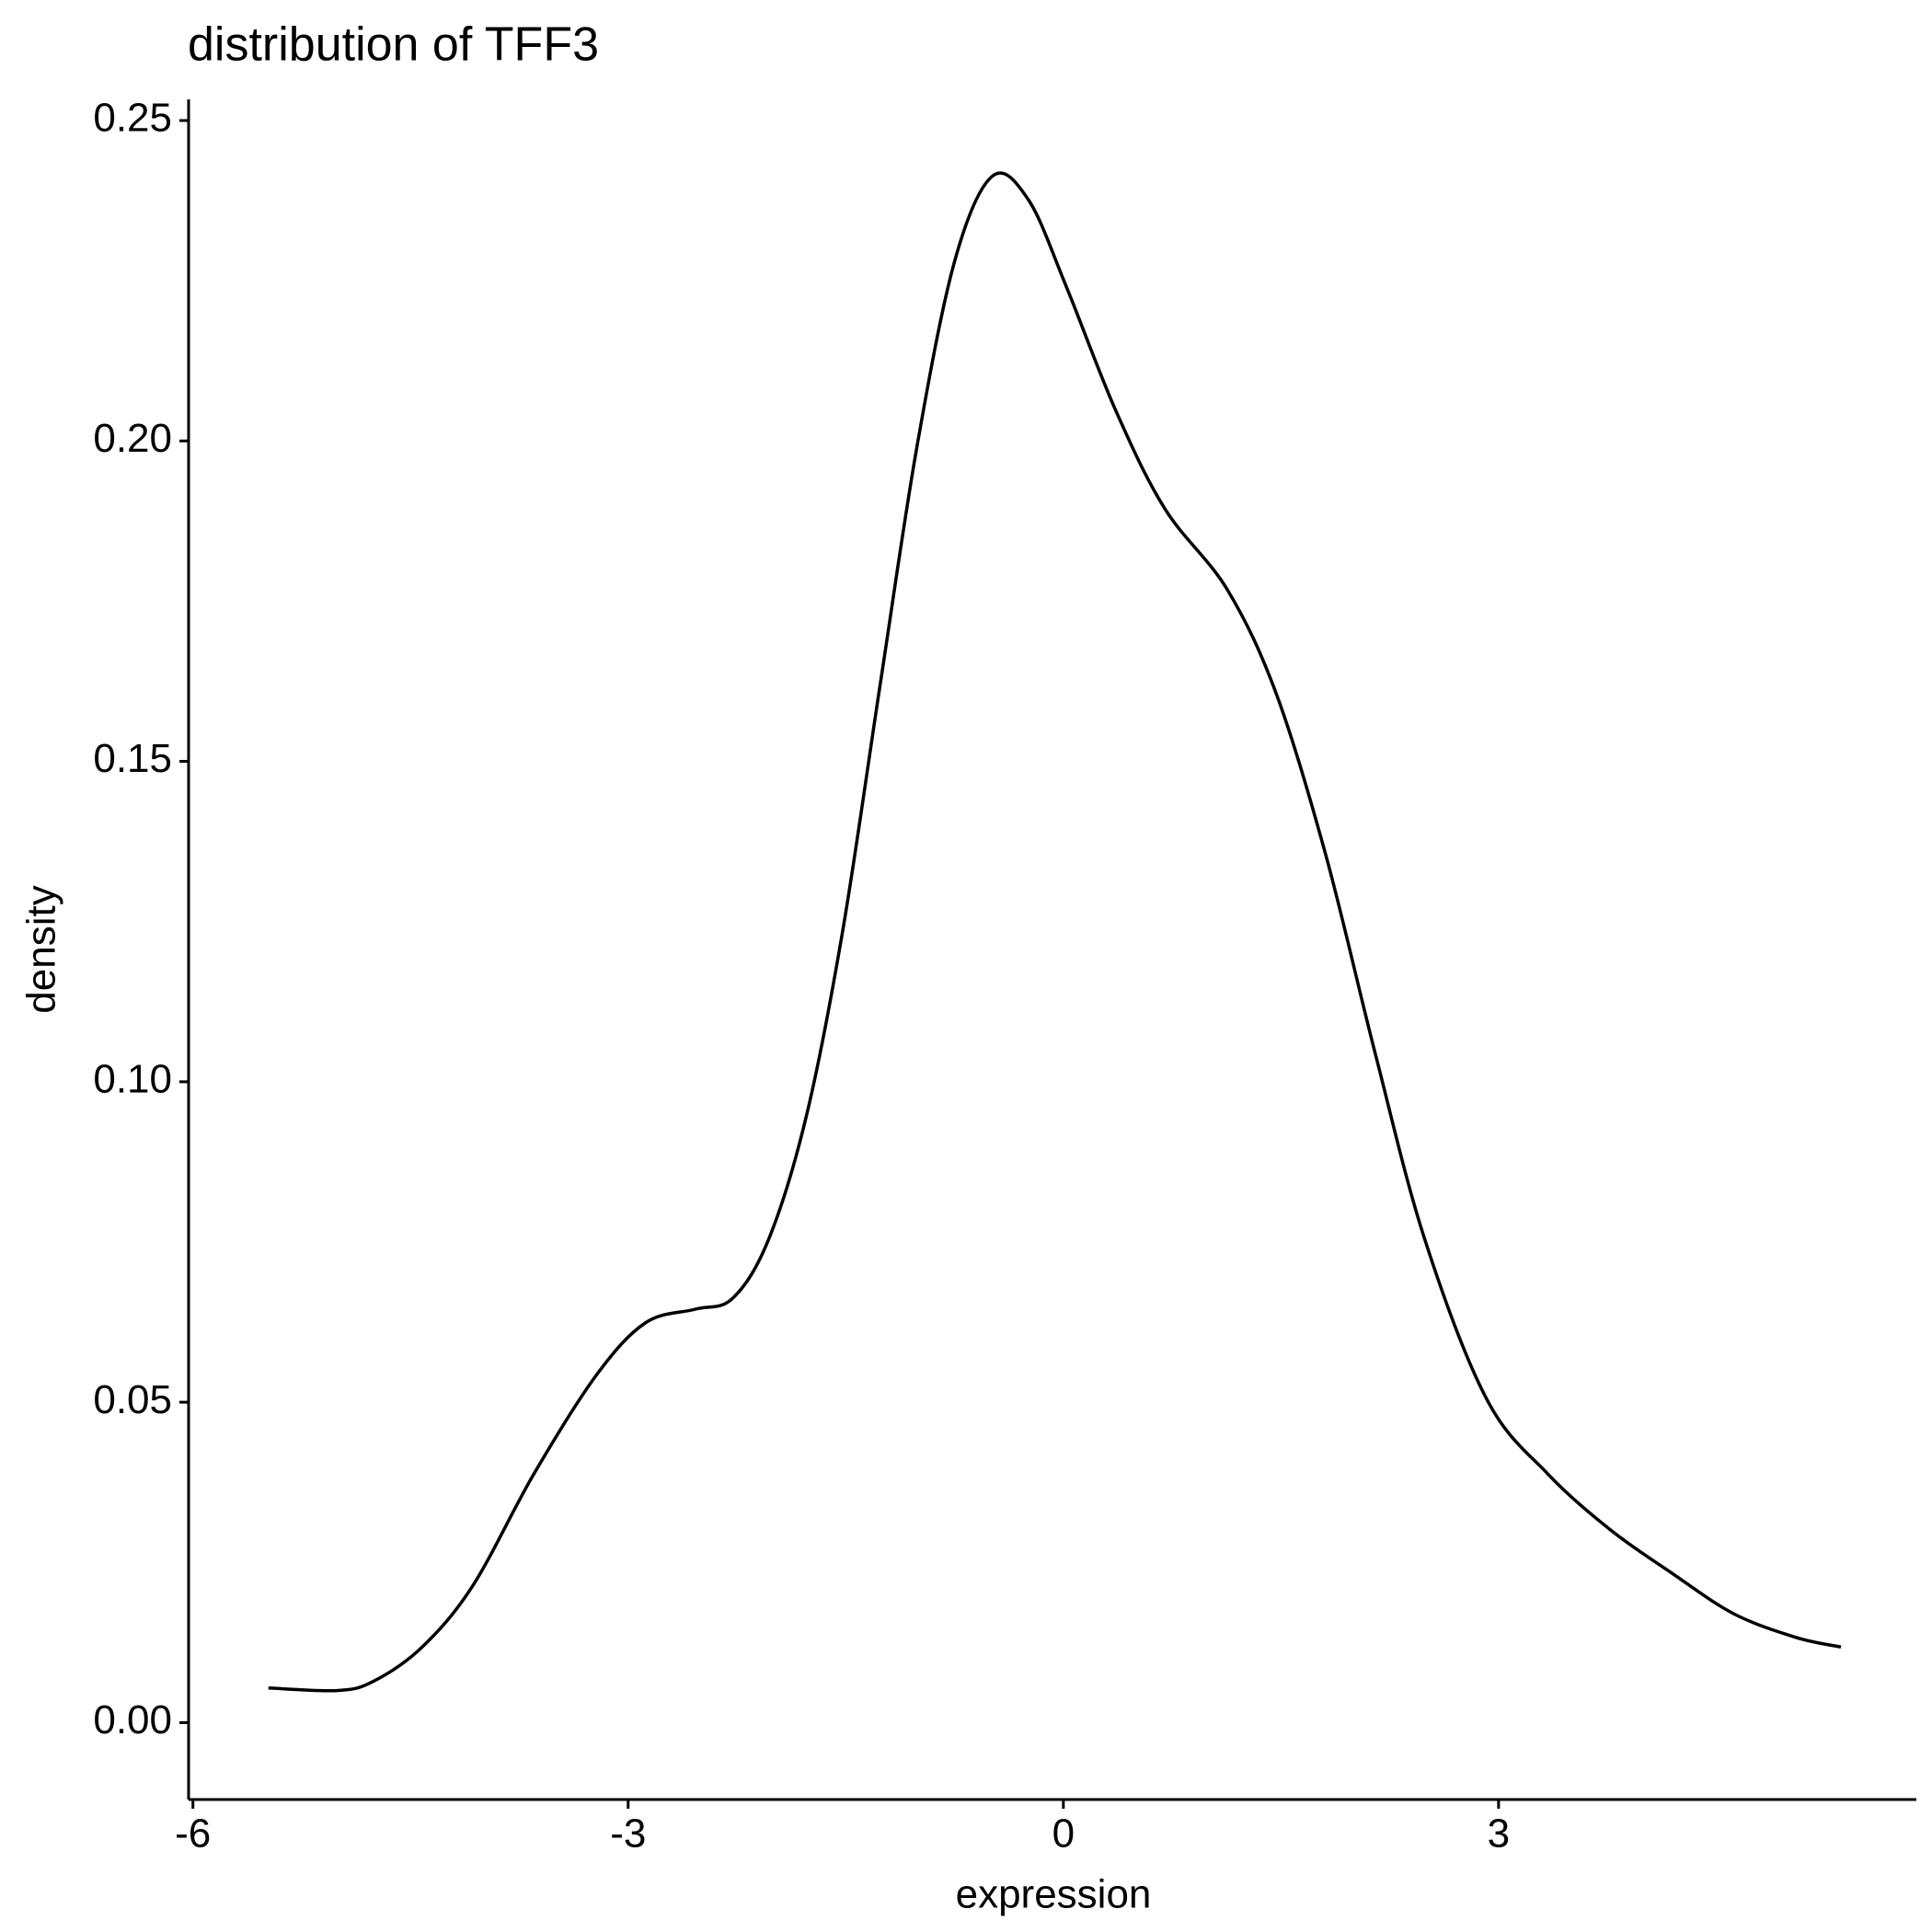 This screenshot has height=1932, width=1932. What do you see at coordinates (132, 1719) in the screenshot?
I see `y-tick-label: 0.00` at bounding box center [132, 1719].